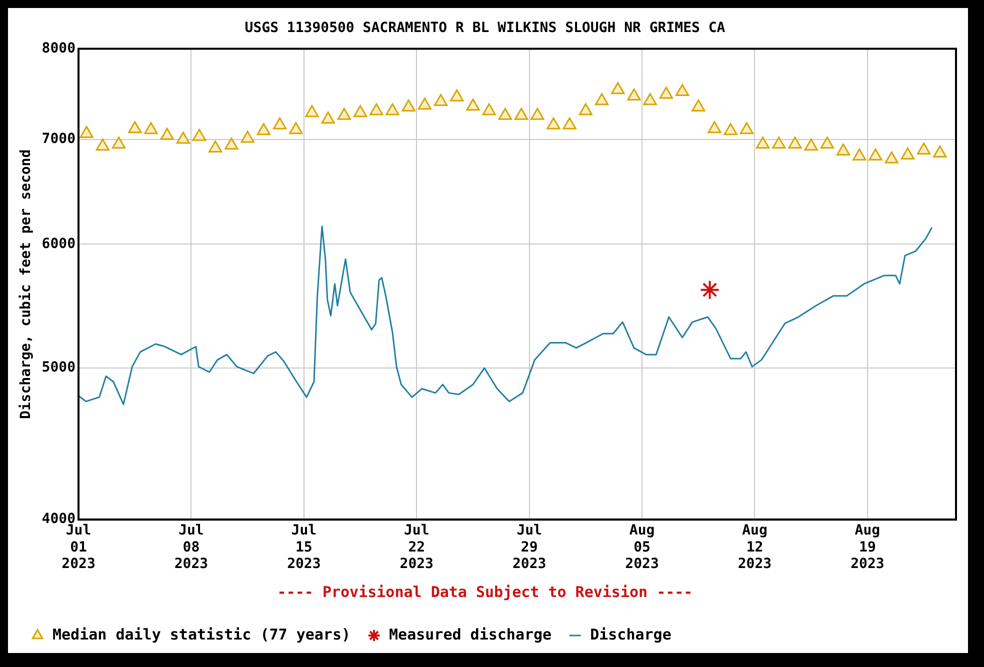 The width and height of the screenshot is (984, 667). I want to click on x-tick-label: Jul 15 2023, so click(304, 547).